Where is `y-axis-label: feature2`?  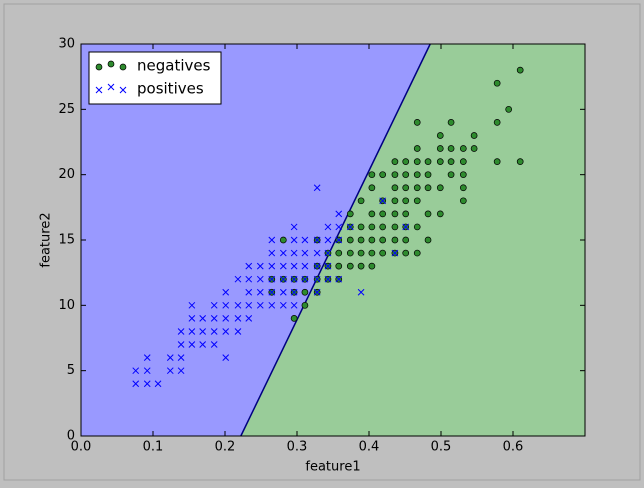 y-axis-label: feature2 is located at coordinates (46, 239).